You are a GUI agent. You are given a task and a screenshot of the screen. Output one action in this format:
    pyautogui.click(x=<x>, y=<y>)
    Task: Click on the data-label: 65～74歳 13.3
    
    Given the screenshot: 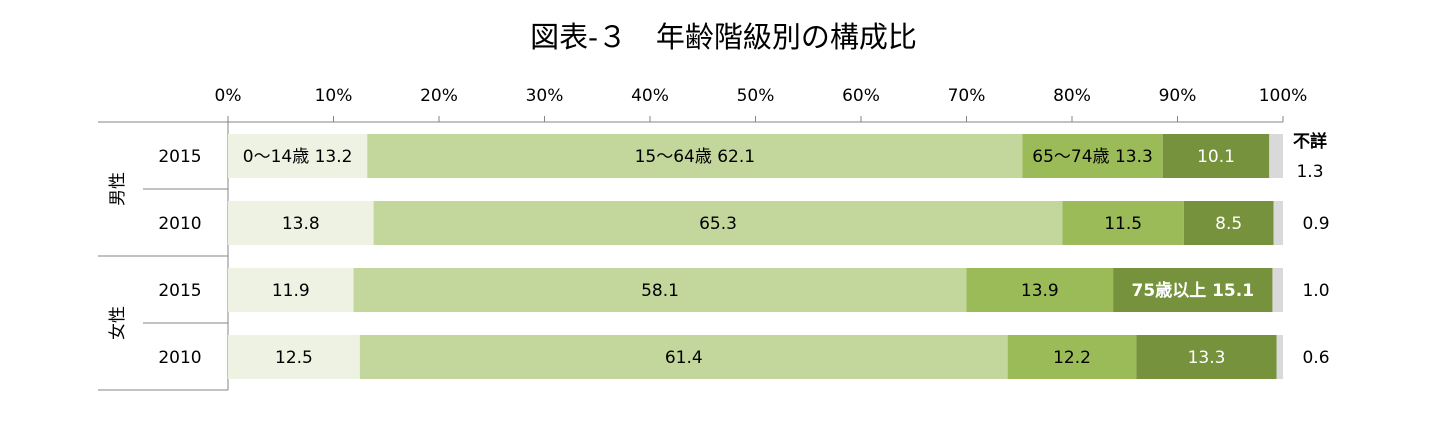 What is the action you would take?
    pyautogui.click(x=1092, y=157)
    